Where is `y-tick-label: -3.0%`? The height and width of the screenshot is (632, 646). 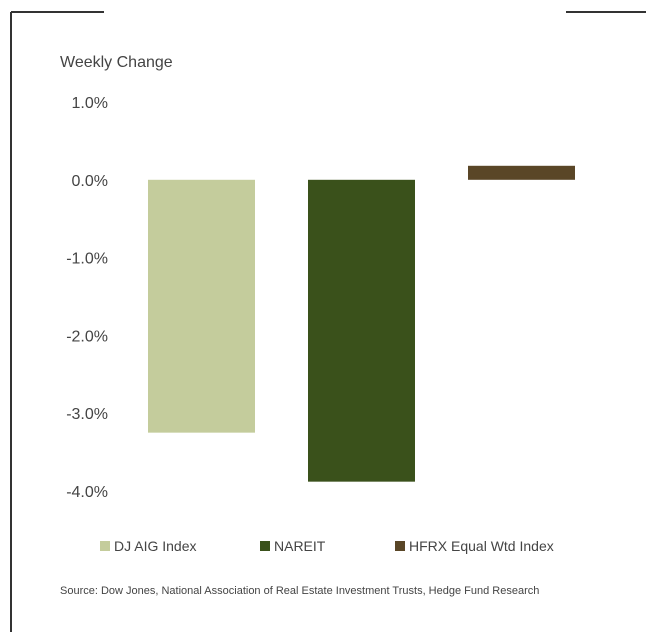
y-tick-label: -3.0% is located at coordinates (87, 414).